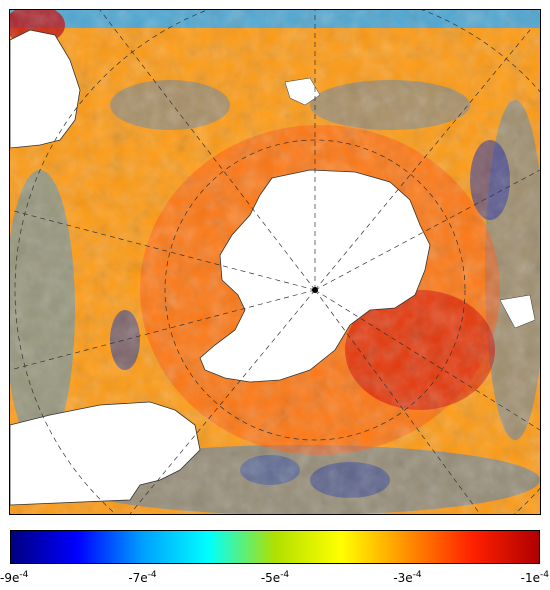  I want to click on colorbar, so click(275, 547).